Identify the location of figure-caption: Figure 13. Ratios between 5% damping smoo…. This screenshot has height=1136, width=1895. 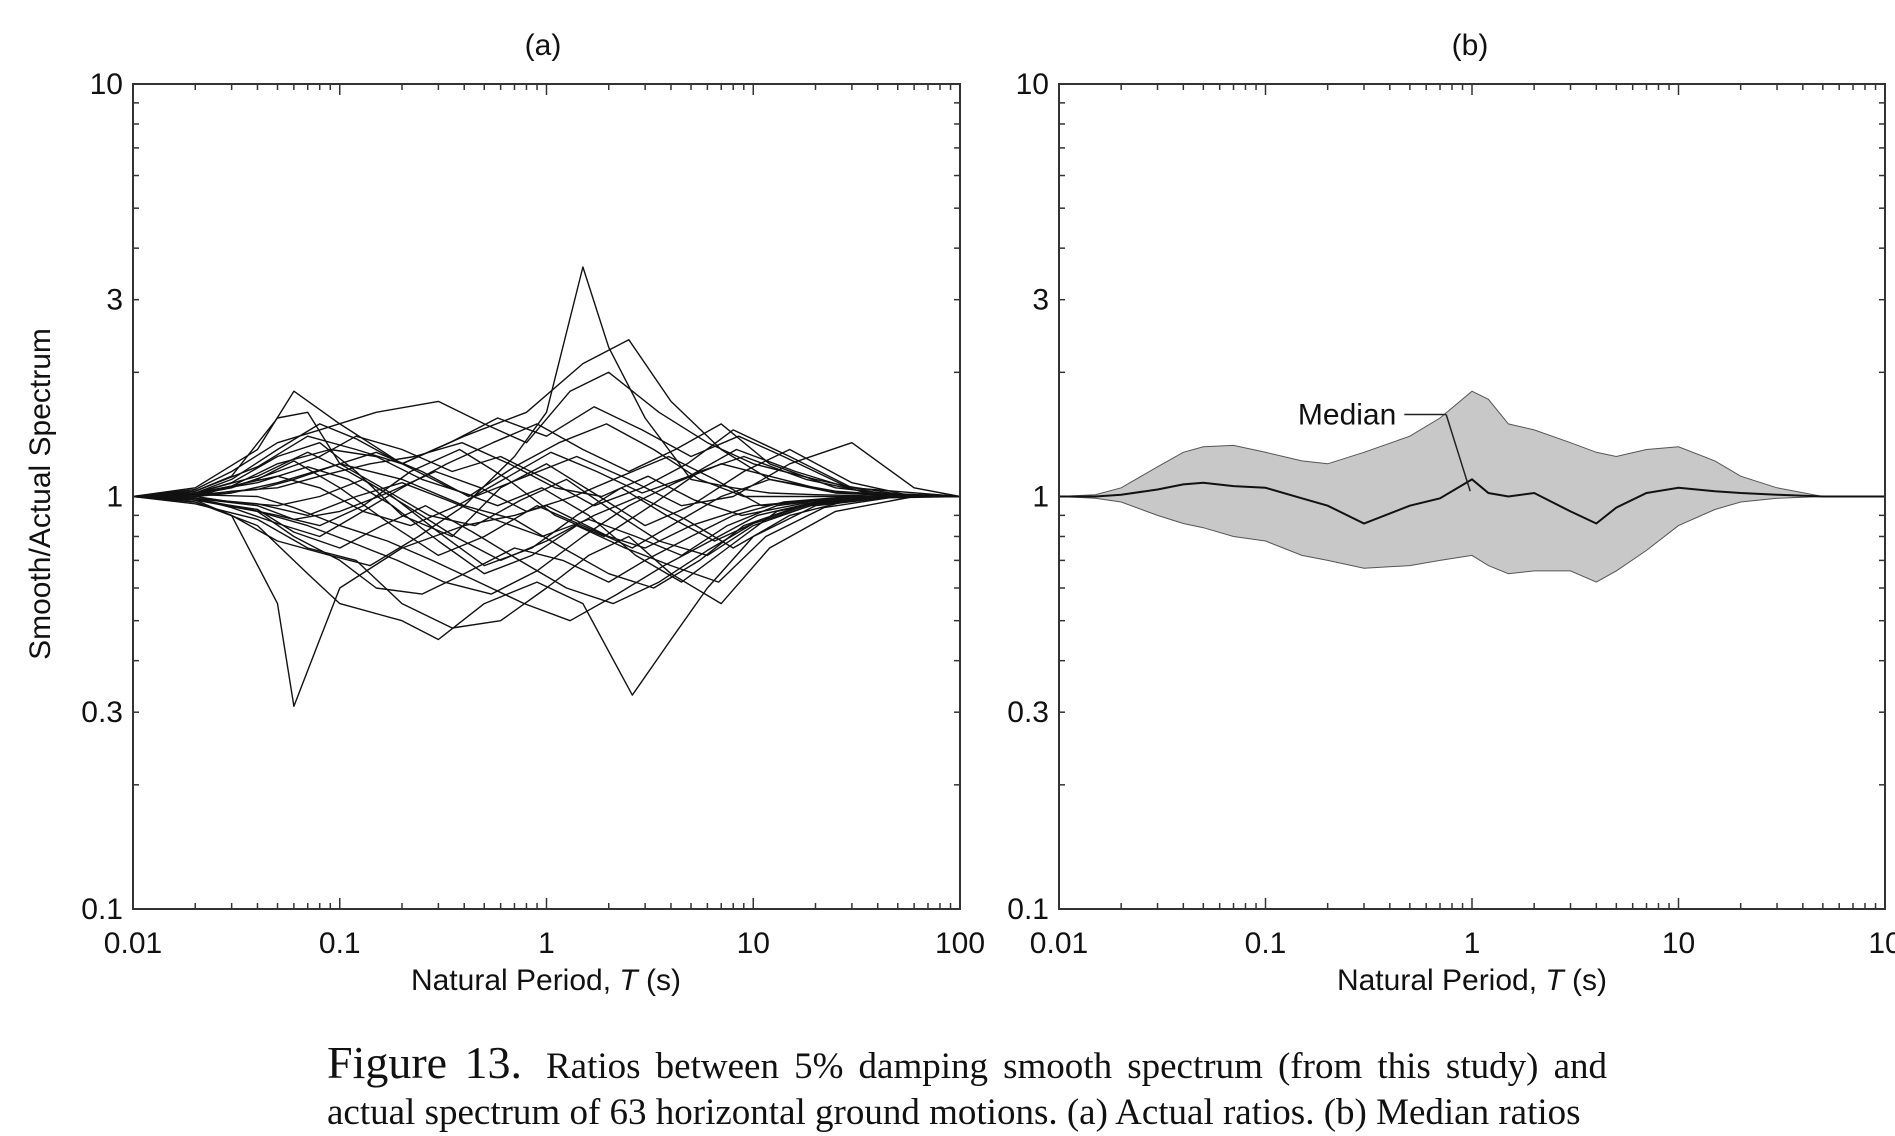
(967, 1088).